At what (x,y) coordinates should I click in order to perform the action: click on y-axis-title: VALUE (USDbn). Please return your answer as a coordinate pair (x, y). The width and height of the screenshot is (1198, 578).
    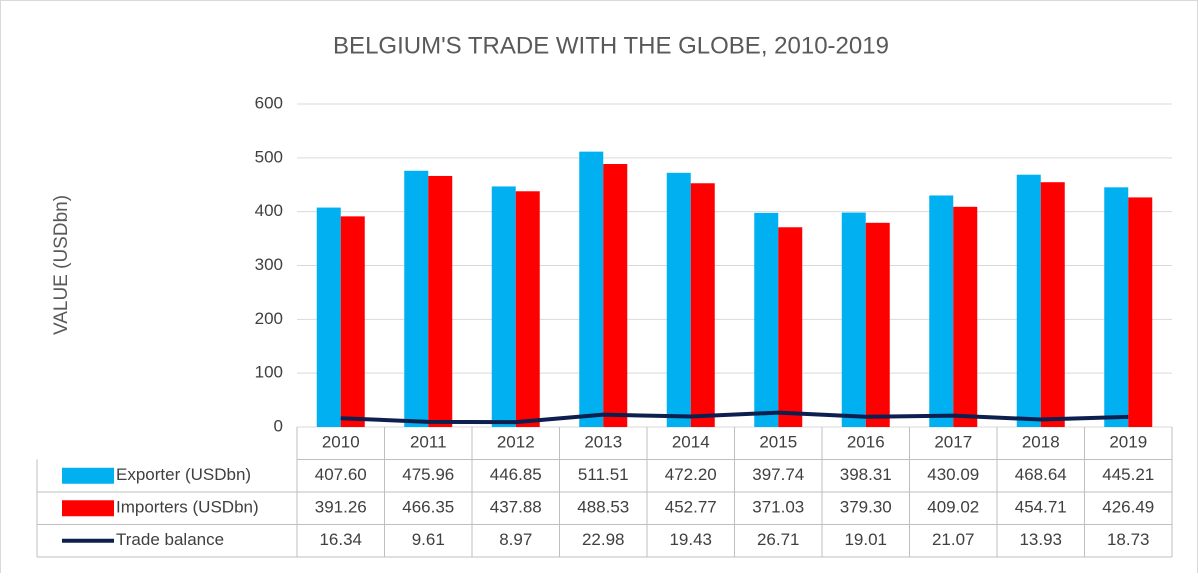
    Looking at the image, I should click on (61, 265).